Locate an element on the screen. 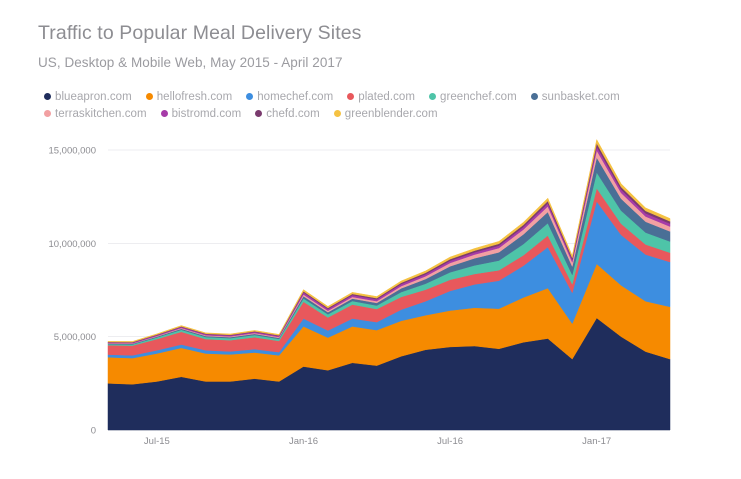 The image size is (741, 479). y-axis-tick-label: 5,000,000 is located at coordinates (75, 337).